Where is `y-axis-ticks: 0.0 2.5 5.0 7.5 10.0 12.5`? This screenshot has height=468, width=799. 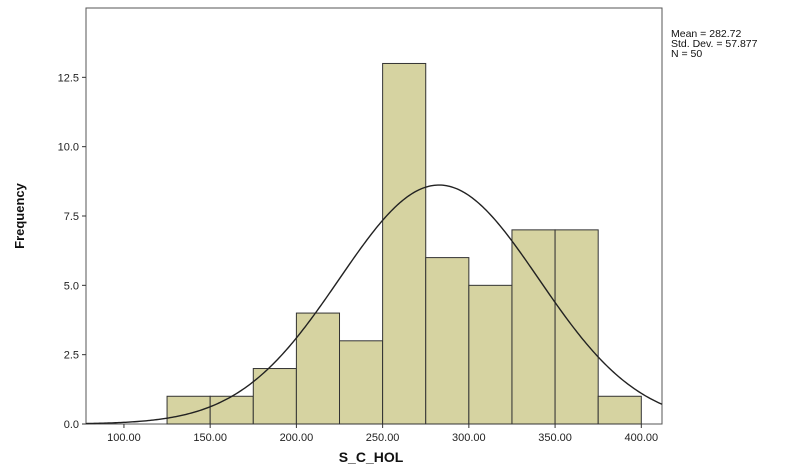 y-axis-ticks: 0.0 2.5 5.0 7.5 10.0 12.5 is located at coordinates (72, 251).